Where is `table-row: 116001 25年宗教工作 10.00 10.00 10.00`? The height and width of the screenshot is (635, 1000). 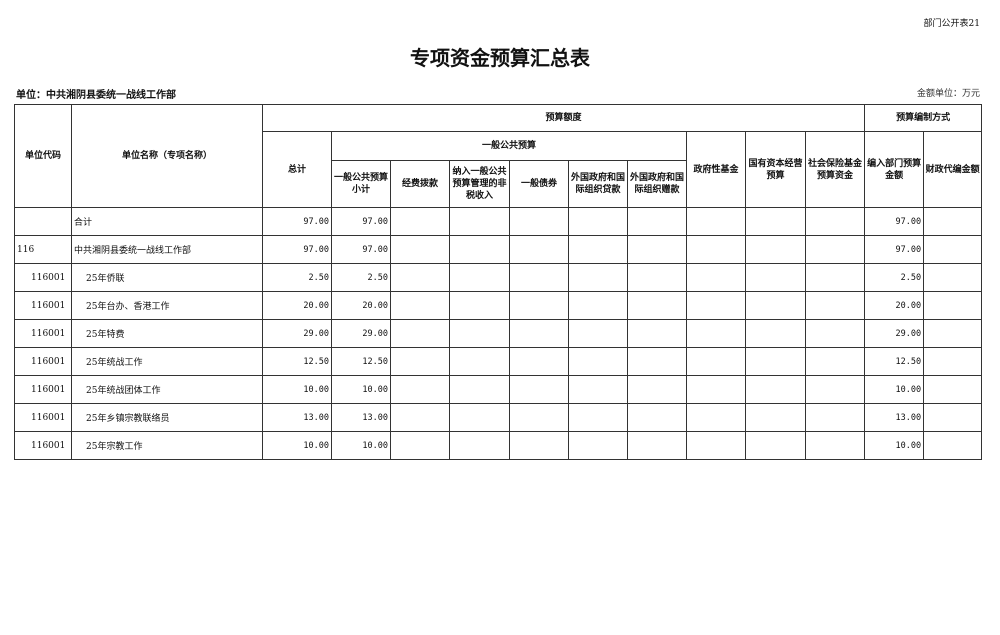 table-row: 116001 25年宗教工作 10.00 10.00 10.00 is located at coordinates (498, 445).